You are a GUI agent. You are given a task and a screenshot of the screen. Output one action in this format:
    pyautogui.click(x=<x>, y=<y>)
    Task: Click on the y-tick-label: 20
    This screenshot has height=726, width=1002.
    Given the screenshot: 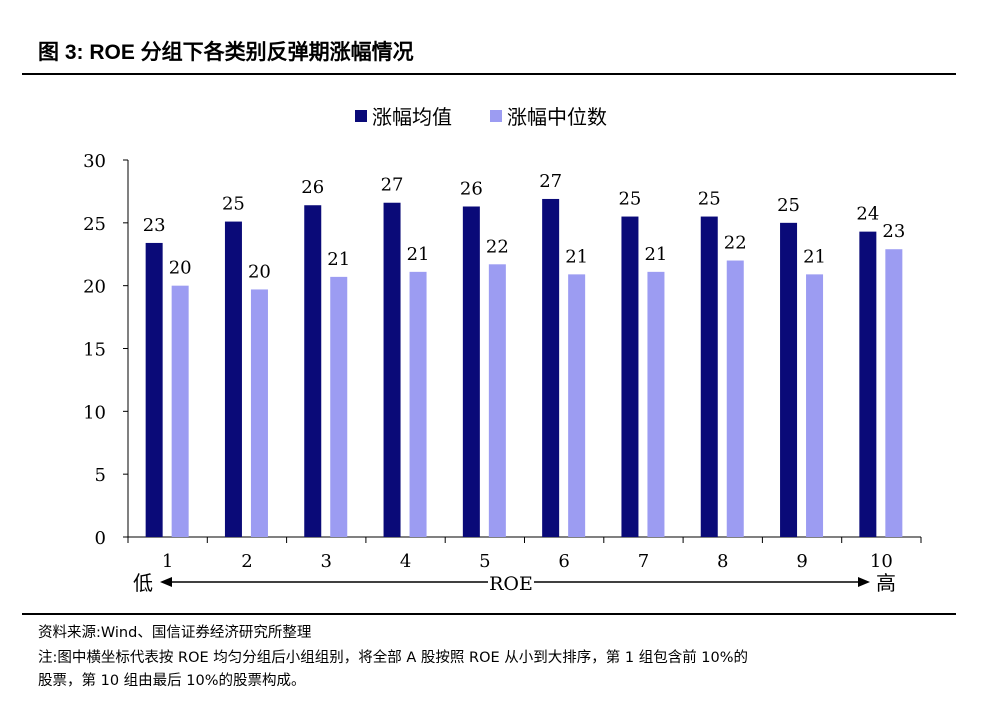 What is the action you would take?
    pyautogui.click(x=94, y=287)
    